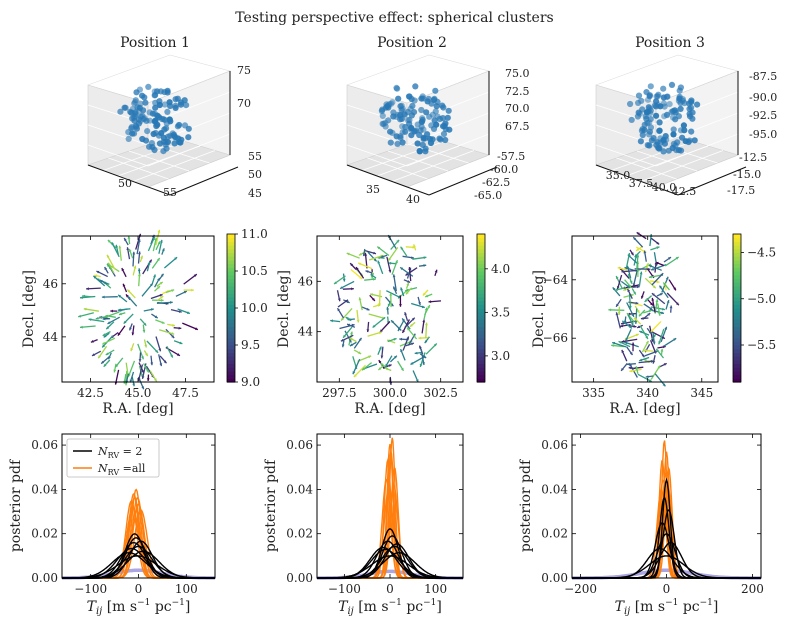 Image resolution: width=789 pixels, height=631 pixels. Describe the element at coordinates (670, 43) in the screenshot. I see `scatter3d-title-3: Position 3` at that location.